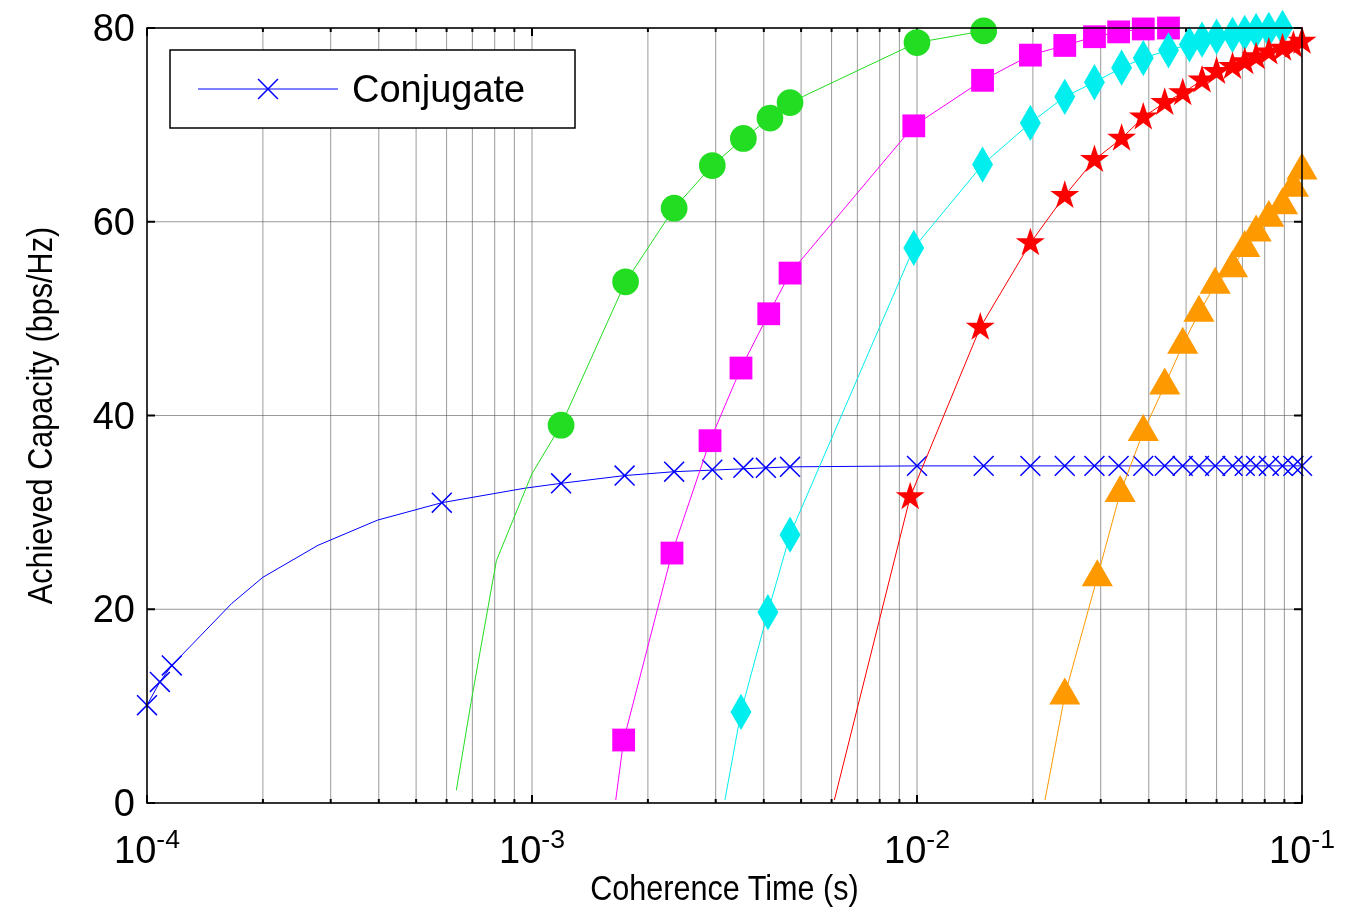  I want to click on y-tick-label: 80, so click(113, 28).